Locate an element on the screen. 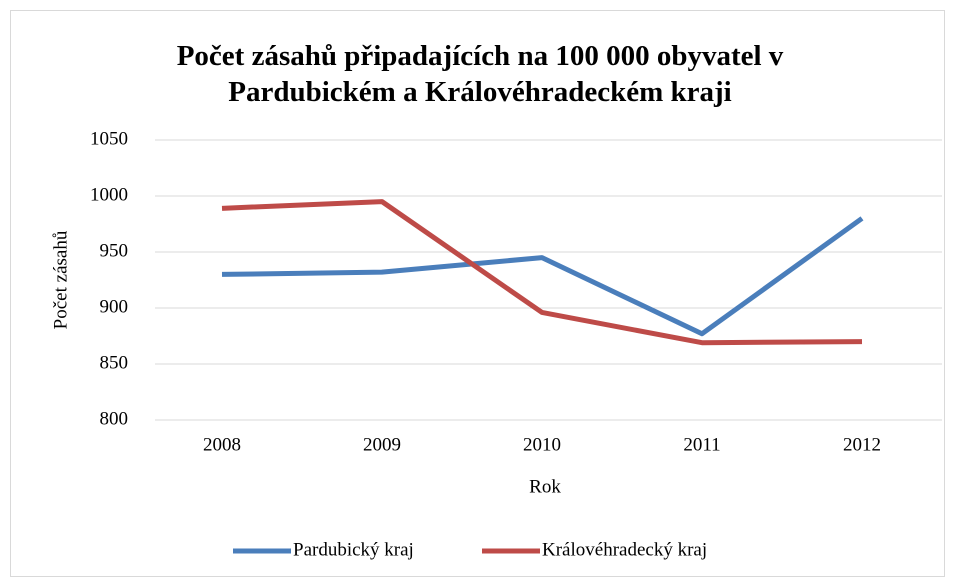 The height and width of the screenshot is (582, 955). y-tick-label: 1000 is located at coordinates (109, 194).